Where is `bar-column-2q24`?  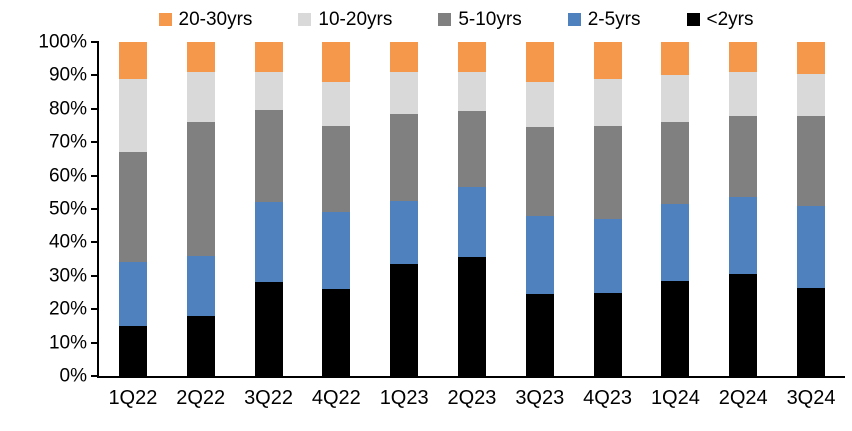
bar-column-2q24 is located at coordinates (743, 209).